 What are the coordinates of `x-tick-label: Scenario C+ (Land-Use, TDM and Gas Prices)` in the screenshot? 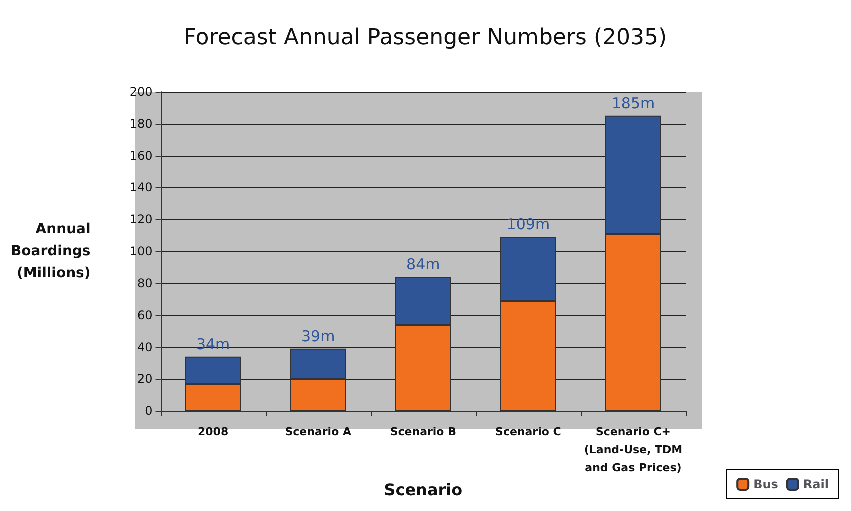 It's located at (633, 450).